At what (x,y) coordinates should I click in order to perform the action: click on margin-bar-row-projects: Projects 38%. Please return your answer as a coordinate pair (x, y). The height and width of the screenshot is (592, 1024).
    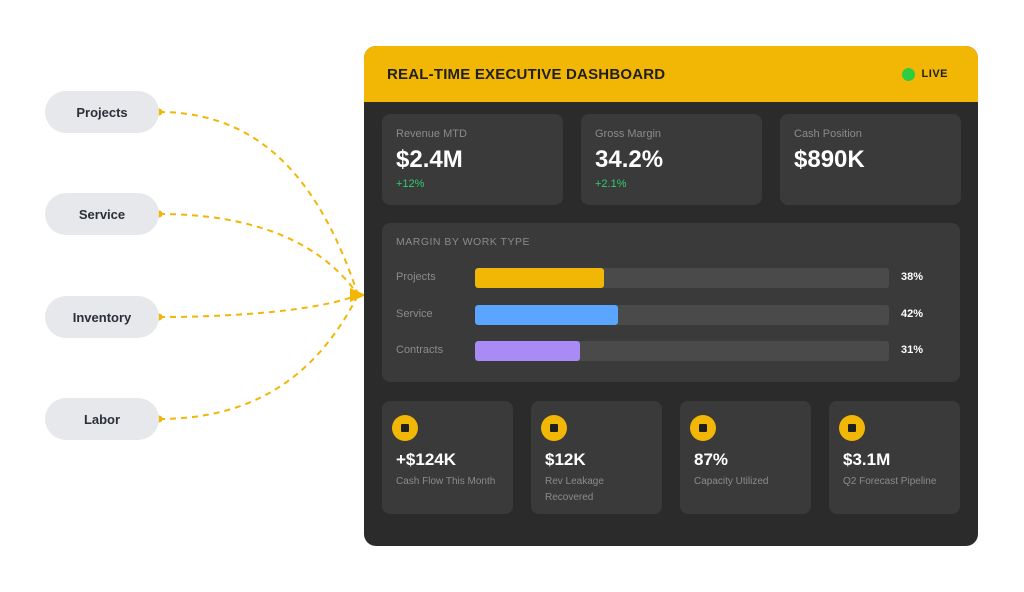
    Looking at the image, I should click on (674, 278).